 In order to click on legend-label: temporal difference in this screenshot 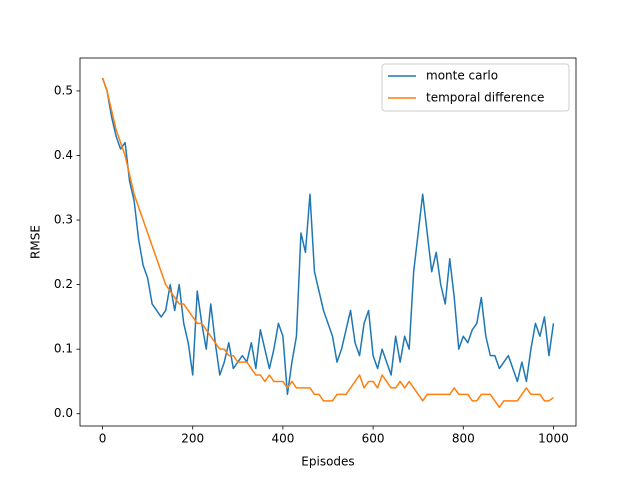, I will do `click(485, 98)`.